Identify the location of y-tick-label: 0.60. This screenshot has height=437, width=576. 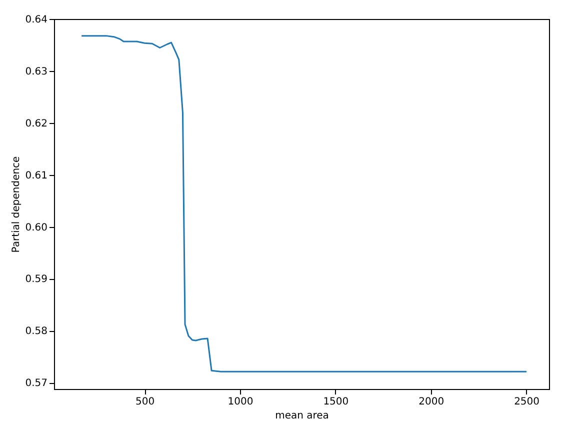
(36, 228).